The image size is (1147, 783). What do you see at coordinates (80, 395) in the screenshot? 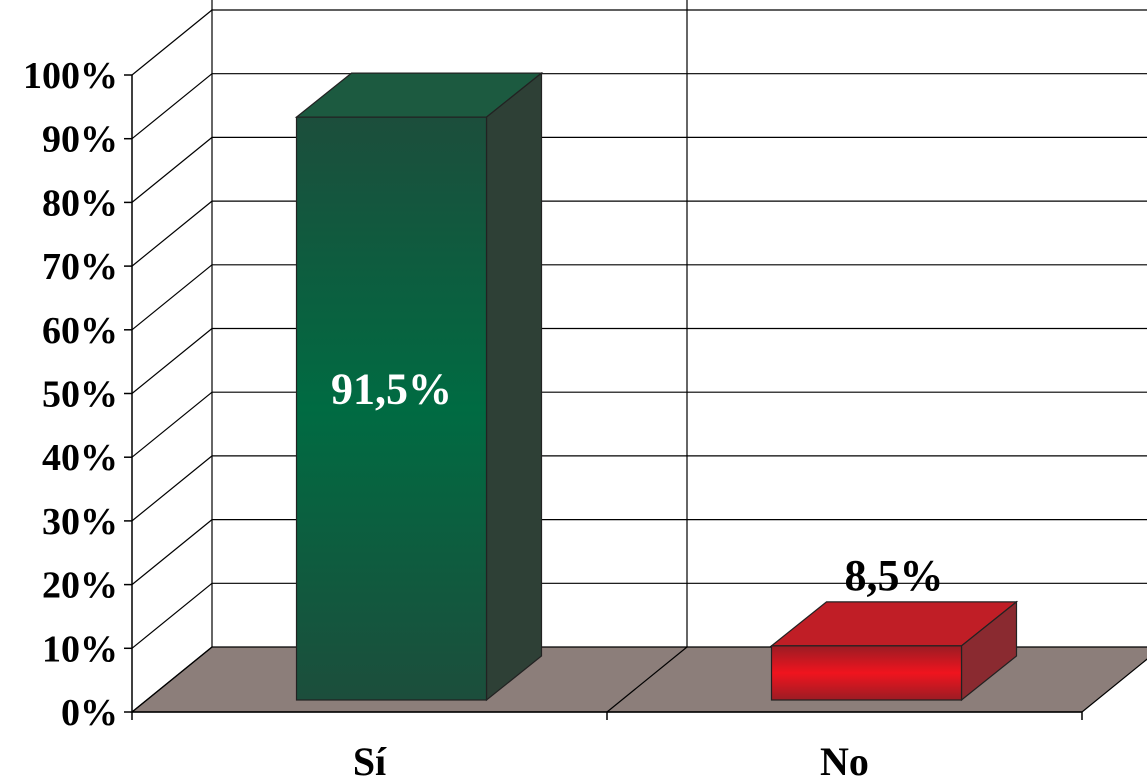
I see `y-tick-label: 50%` at bounding box center [80, 395].